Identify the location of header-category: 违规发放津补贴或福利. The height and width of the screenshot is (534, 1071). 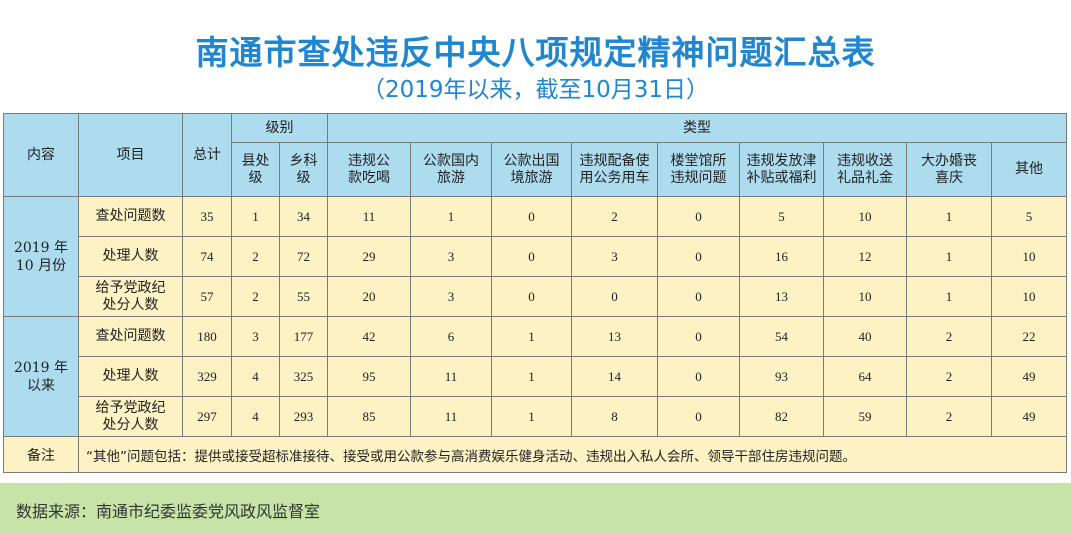
(781, 169).